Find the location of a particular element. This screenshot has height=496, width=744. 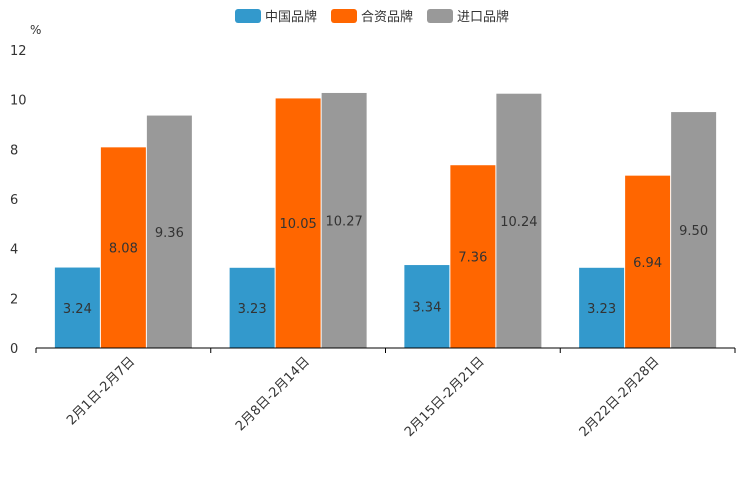

legend: 中国品牌 合资品牌 进口品牌 is located at coordinates (372, 15).